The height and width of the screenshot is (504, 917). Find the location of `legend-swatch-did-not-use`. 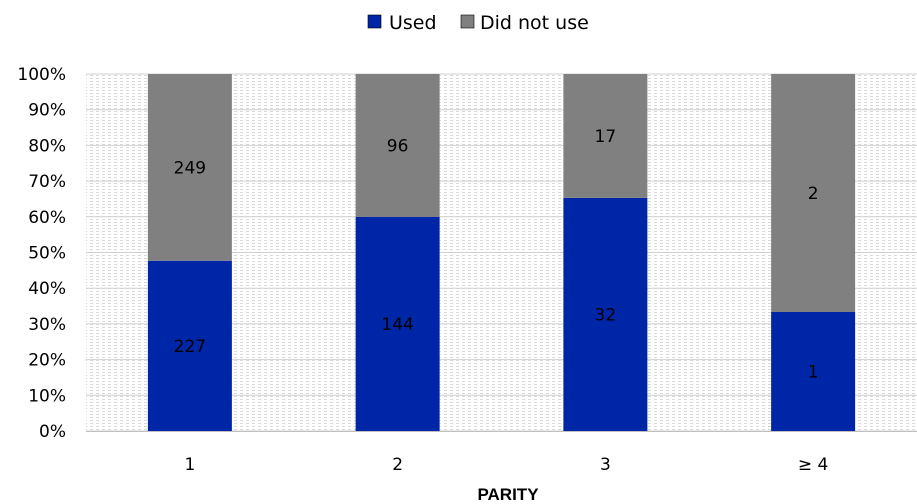

legend-swatch-did-not-use is located at coordinates (467, 21).